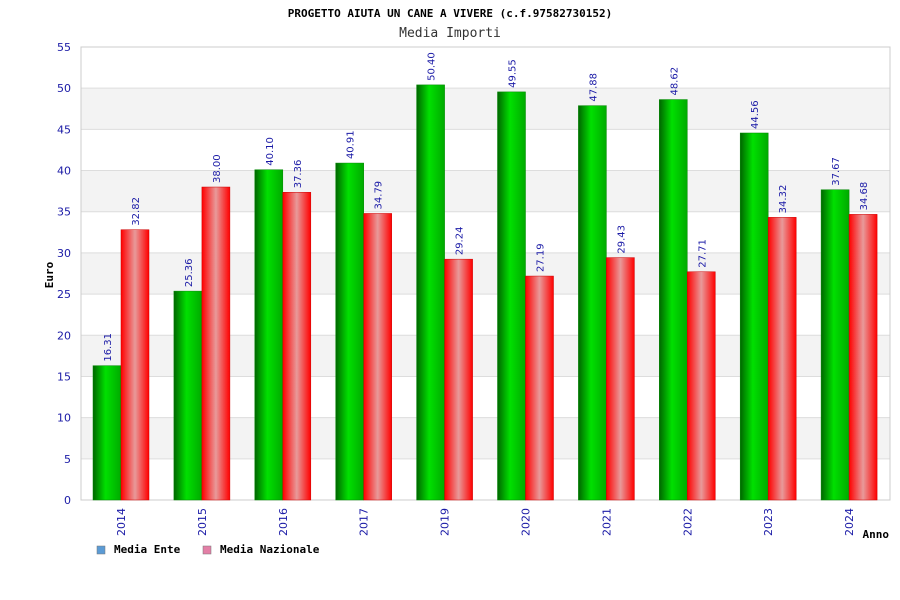 Image resolution: width=900 pixels, height=600 pixels. Describe the element at coordinates (64, 47) in the screenshot. I see `y-tick-label: 55` at that location.